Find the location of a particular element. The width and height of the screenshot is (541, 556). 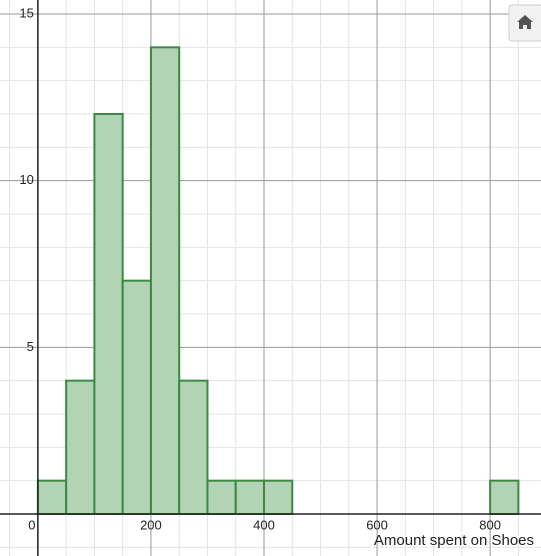

x-tick-label: 0 is located at coordinates (31, 524).